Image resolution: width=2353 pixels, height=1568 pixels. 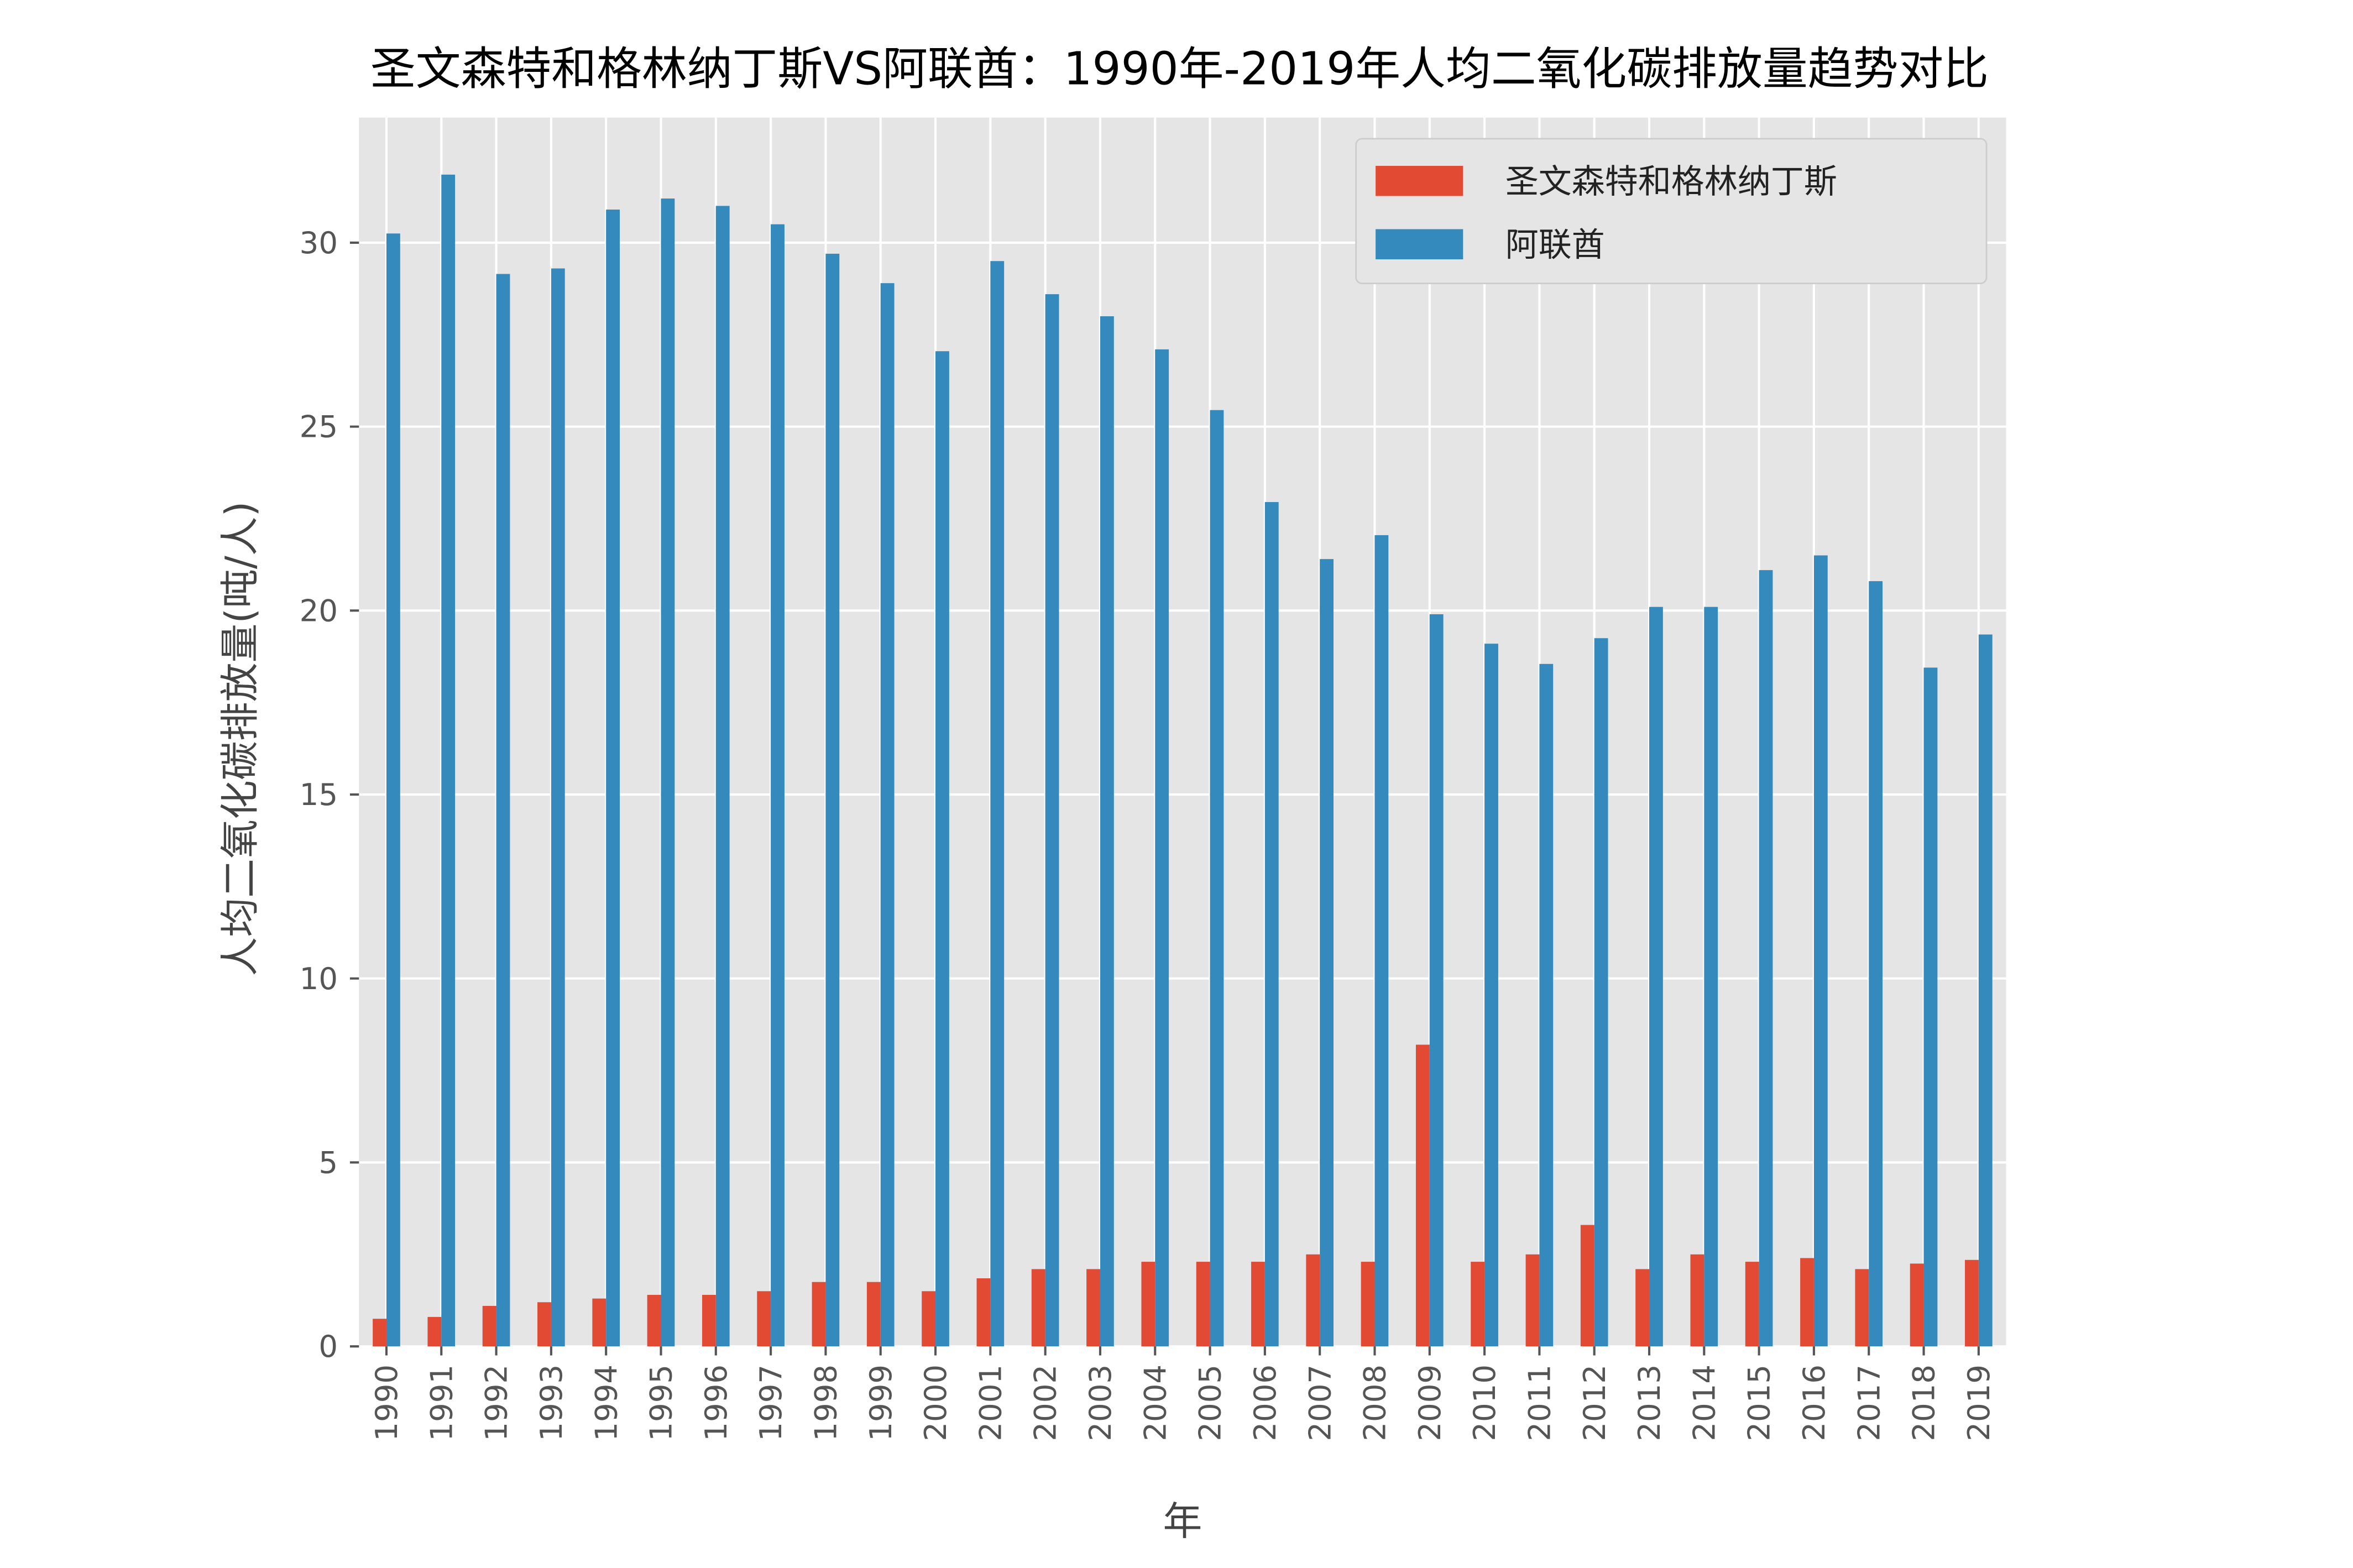 What do you see at coordinates (1924, 1403) in the screenshot?
I see `x-tick-label: 2018` at bounding box center [1924, 1403].